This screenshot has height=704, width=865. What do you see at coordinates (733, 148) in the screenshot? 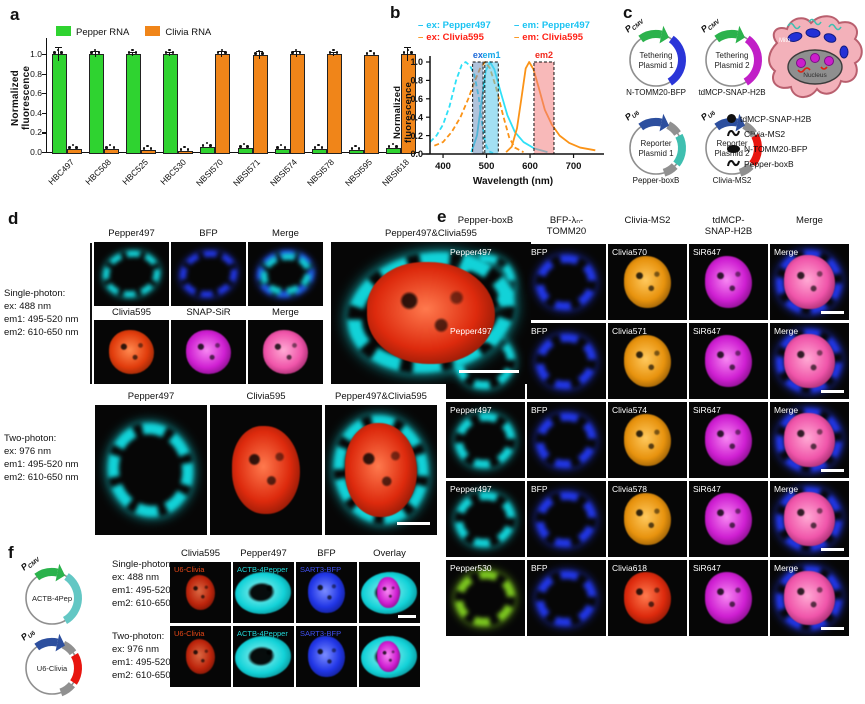
I see `blue-oval-icon` at bounding box center [733, 148].